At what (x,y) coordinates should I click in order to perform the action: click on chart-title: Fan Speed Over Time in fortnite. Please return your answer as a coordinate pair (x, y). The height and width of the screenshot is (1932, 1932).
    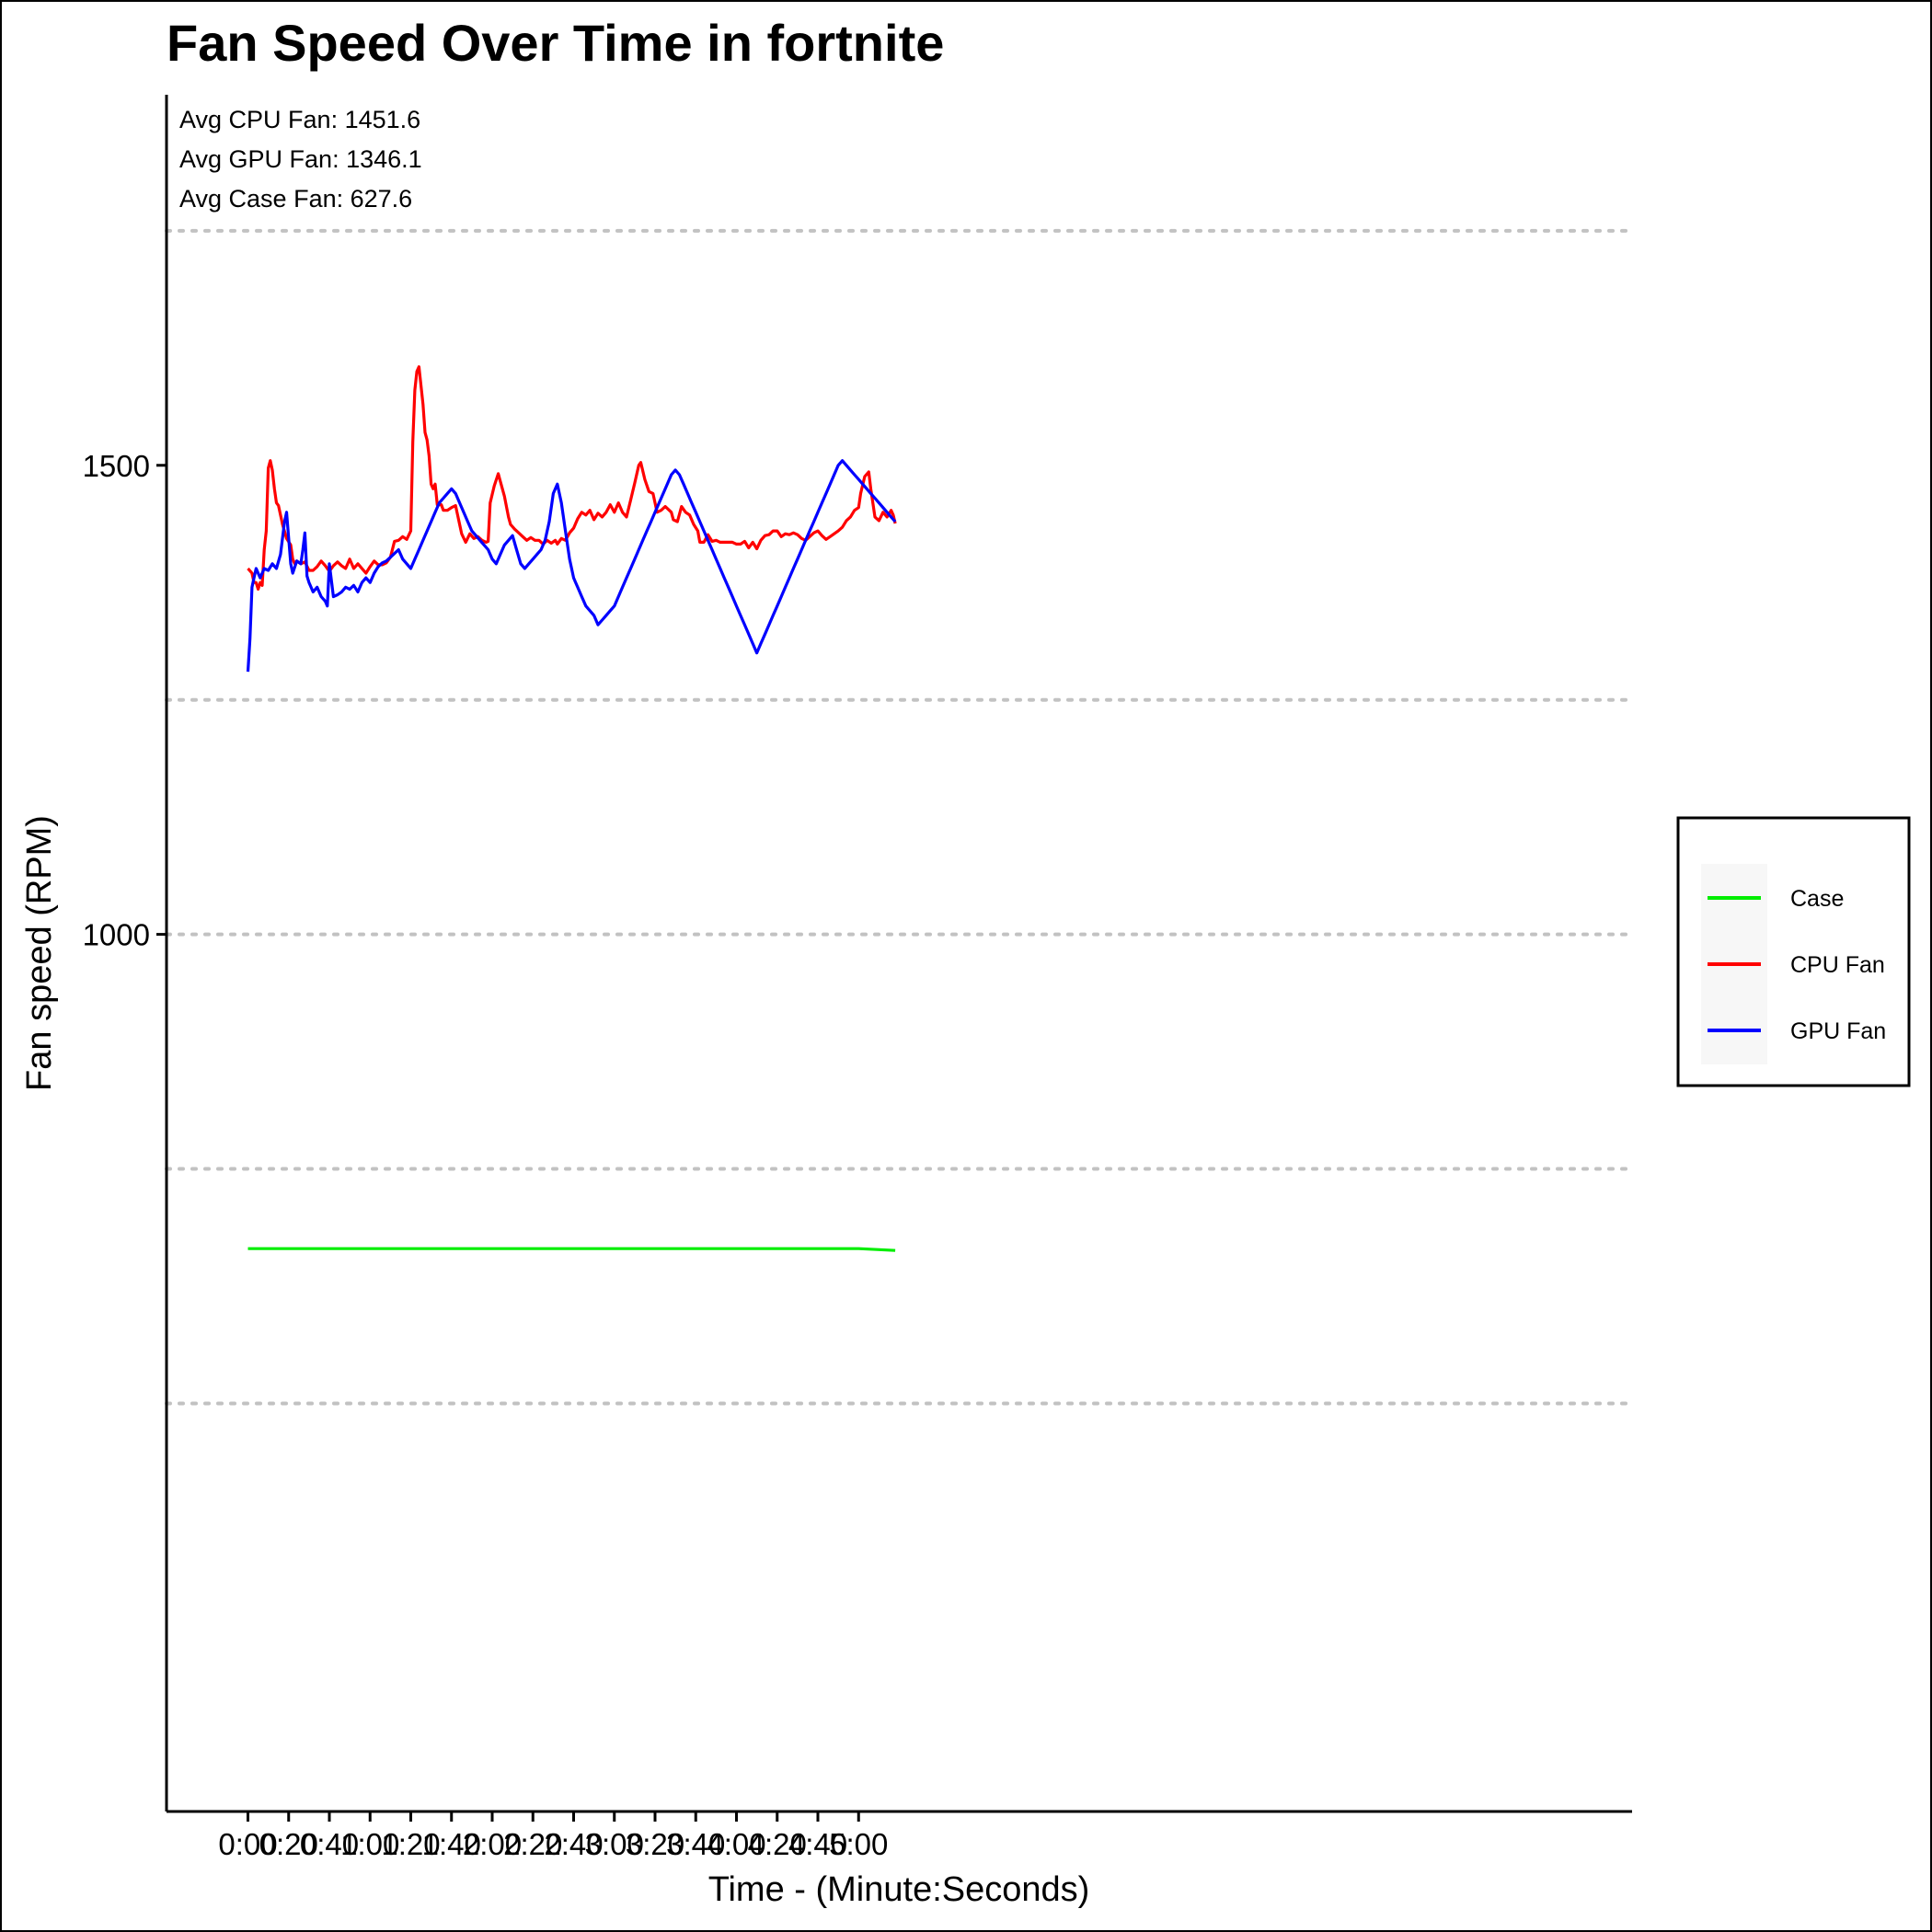
    Looking at the image, I should click on (555, 43).